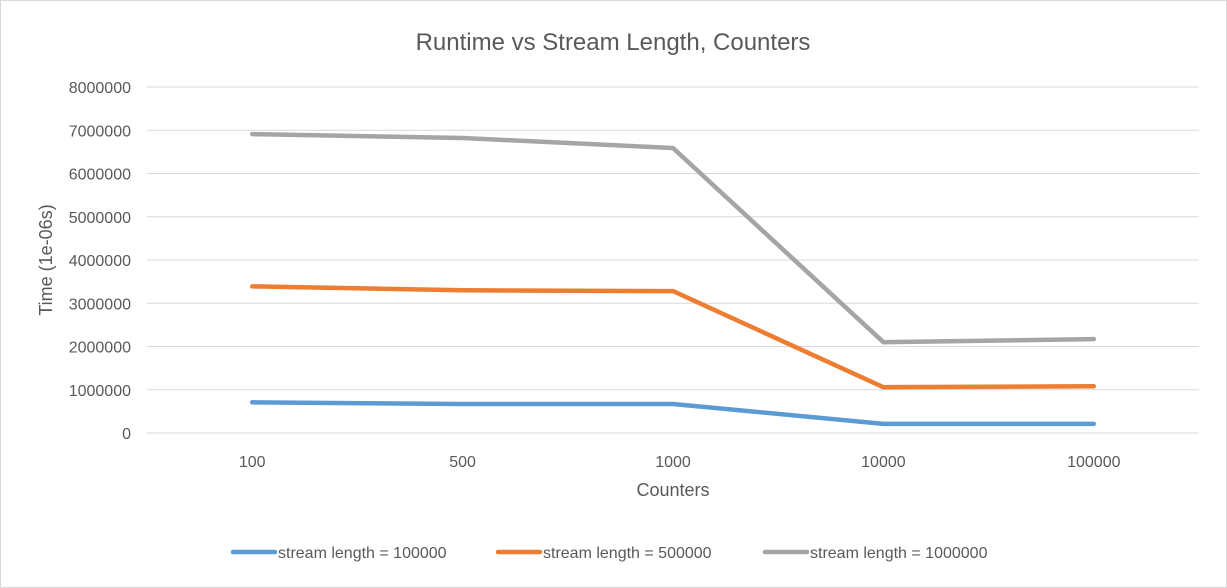 Image resolution: width=1227 pixels, height=588 pixels. I want to click on x-axis-ticks: 100 500 1000 10000 100000, so click(680, 462).